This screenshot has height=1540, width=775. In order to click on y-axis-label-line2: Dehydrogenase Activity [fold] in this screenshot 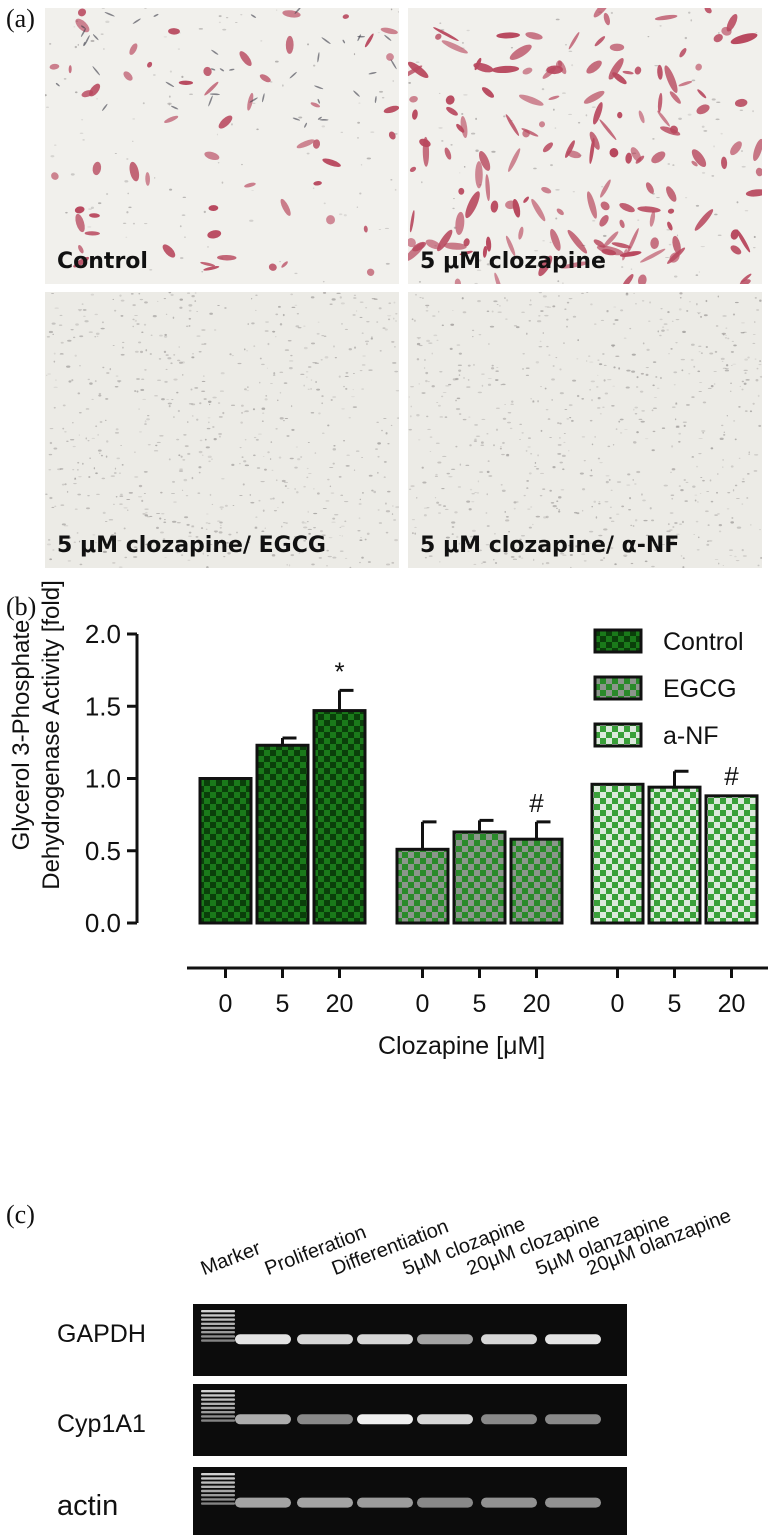, I will do `click(51, 735)`.